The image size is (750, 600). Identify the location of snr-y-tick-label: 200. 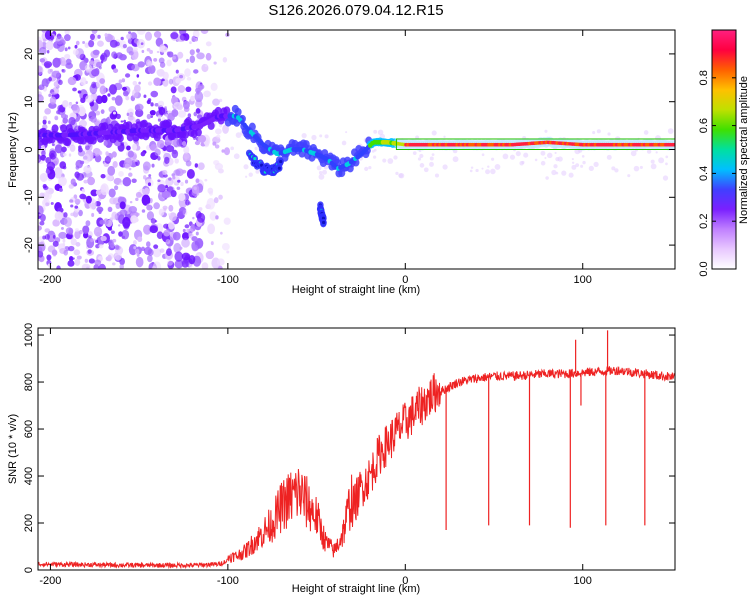
(29, 523).